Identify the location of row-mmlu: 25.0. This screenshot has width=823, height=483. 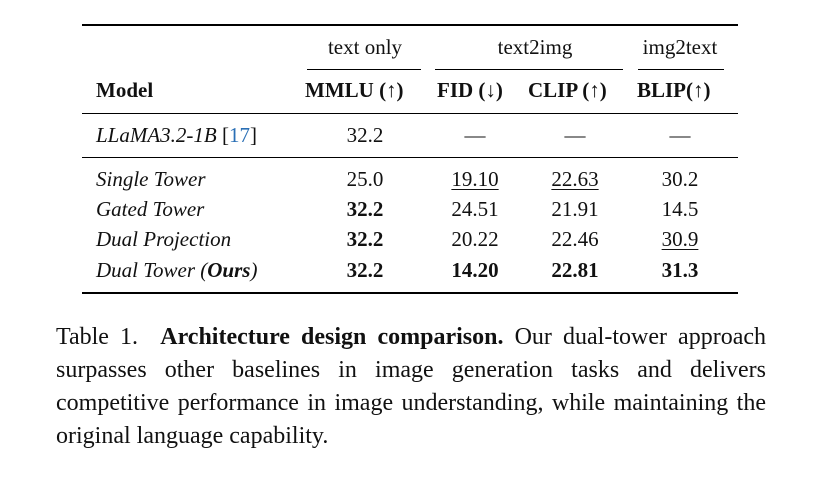
(365, 179).